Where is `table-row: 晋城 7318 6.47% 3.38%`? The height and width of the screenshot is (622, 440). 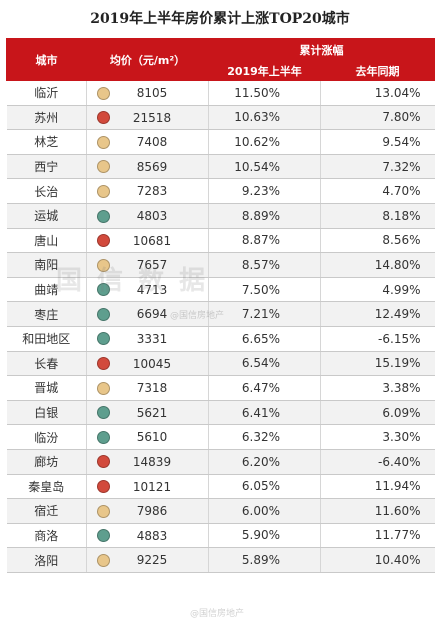
table-row: 晋城 7318 6.47% 3.38% is located at coordinates (220, 388).